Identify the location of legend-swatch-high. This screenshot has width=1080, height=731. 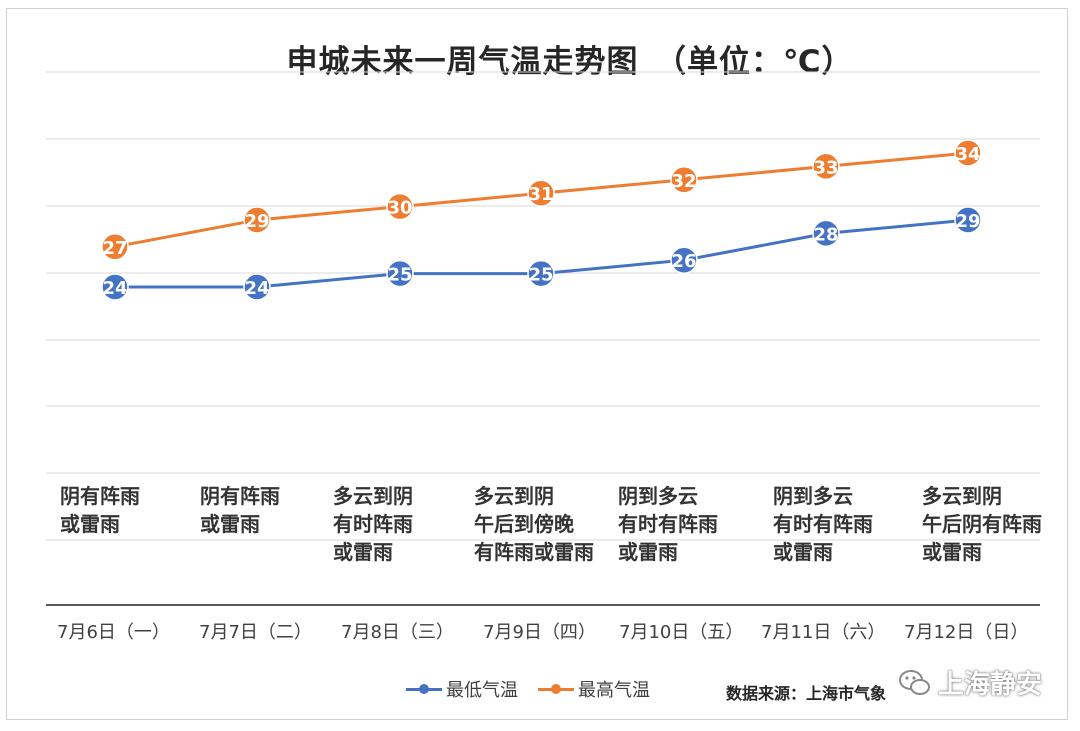
(556, 689).